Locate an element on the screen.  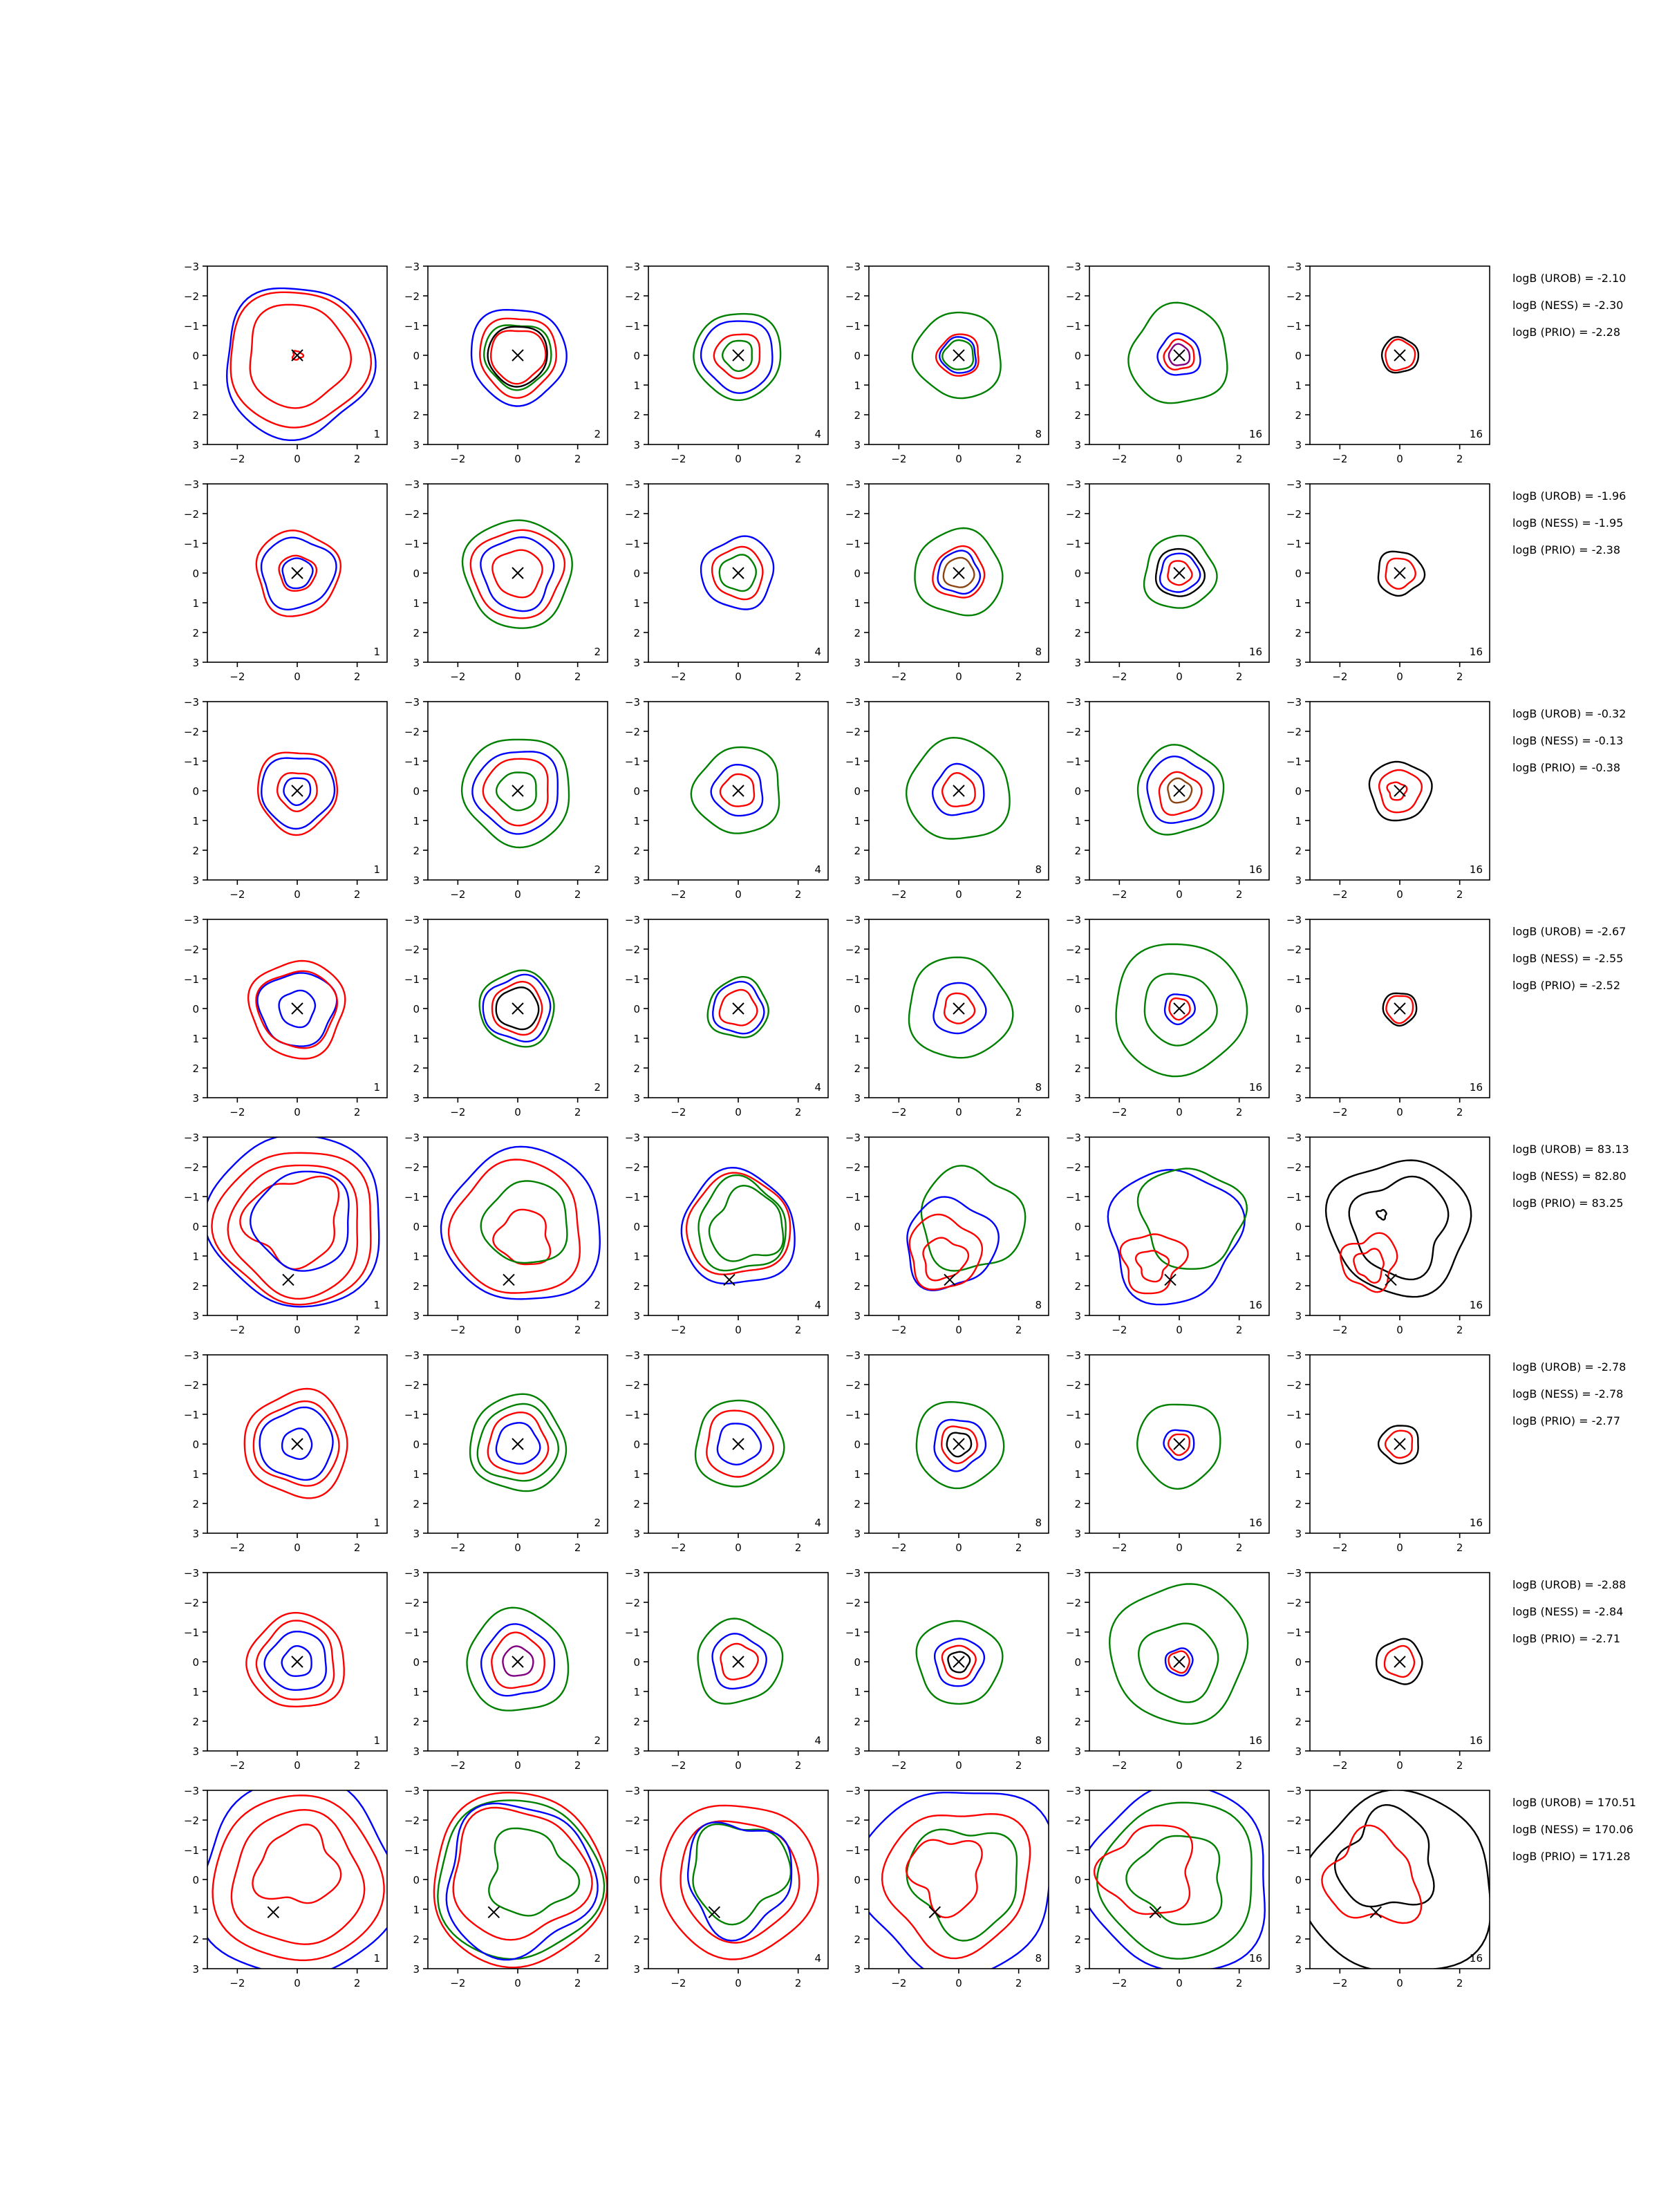
logb-annotation: logB (UROB) = -2.10 is located at coordinates (1569, 279).